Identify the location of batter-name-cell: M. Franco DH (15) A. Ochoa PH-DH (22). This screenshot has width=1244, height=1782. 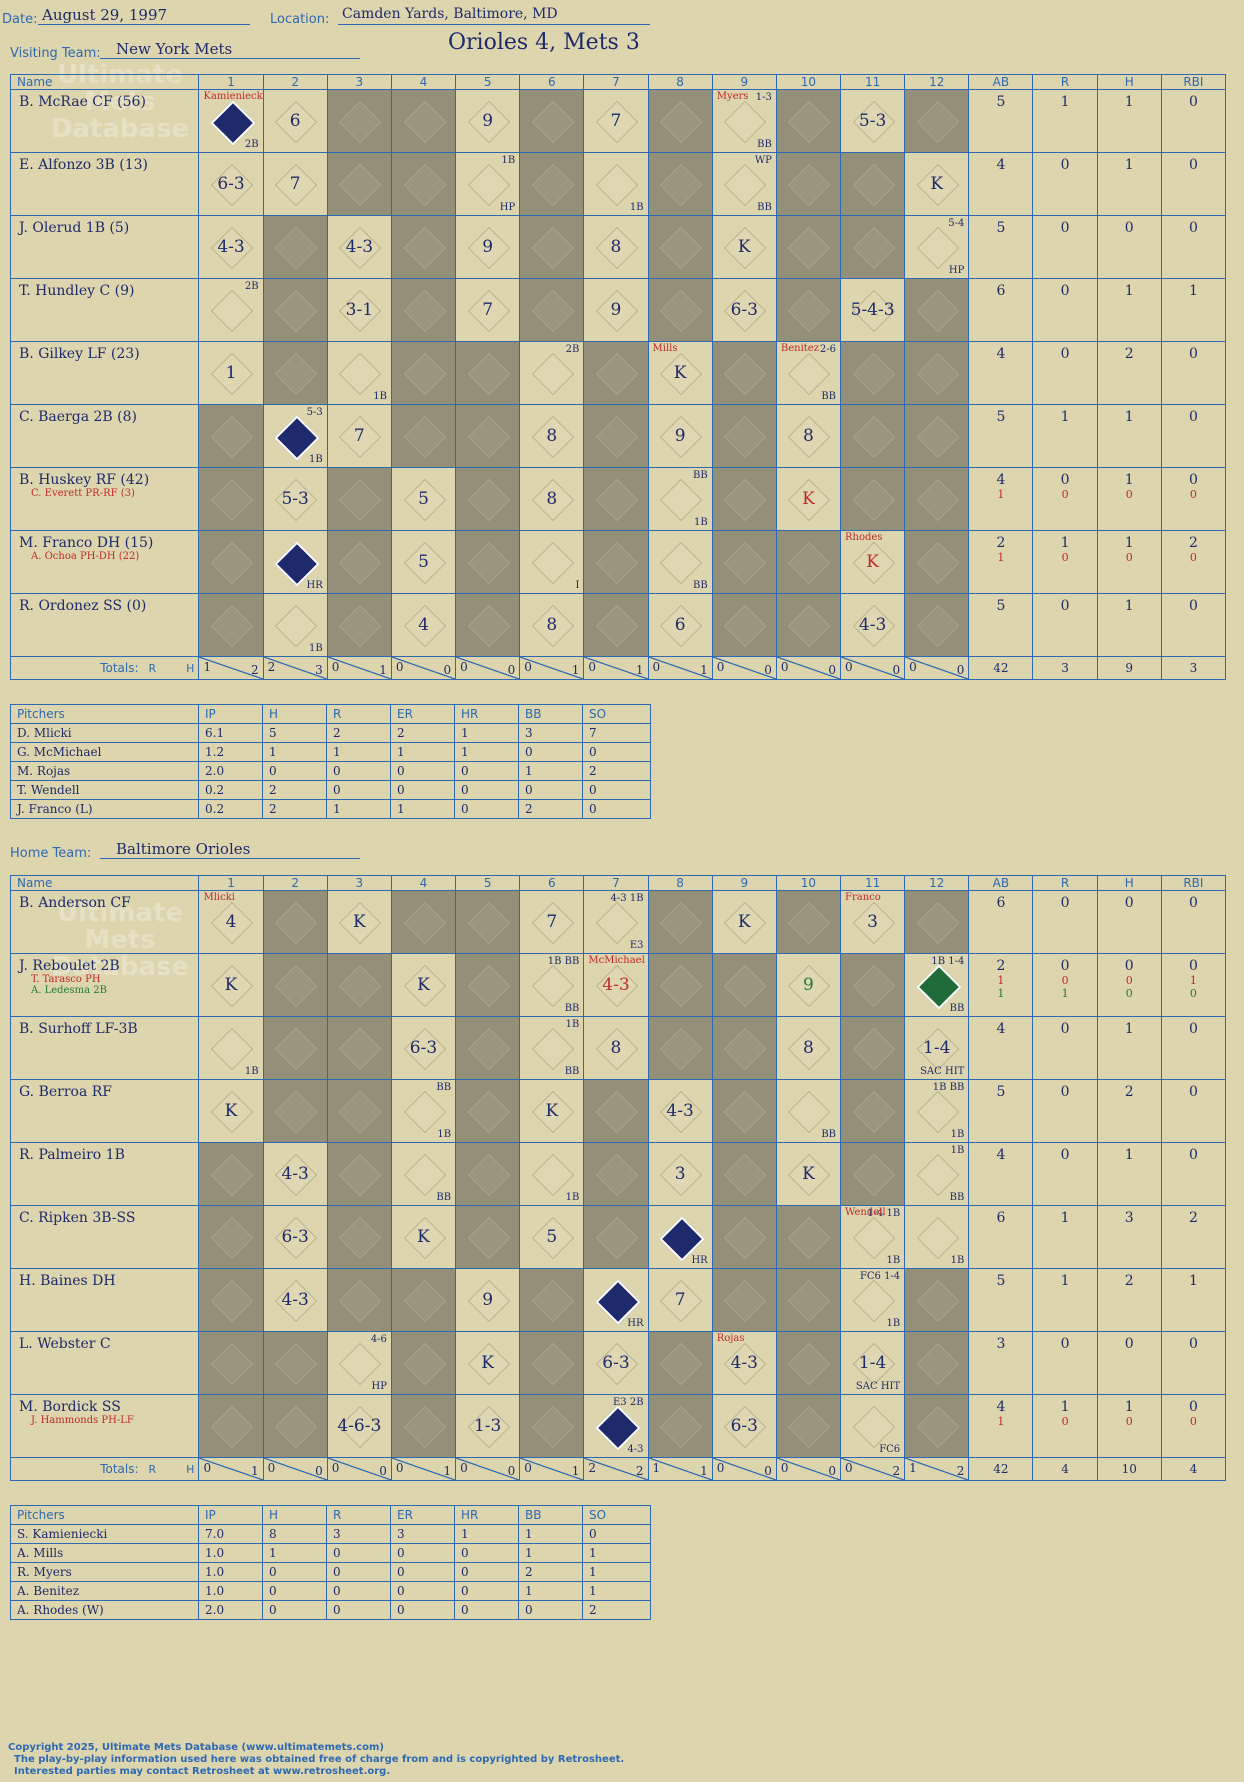
(104, 562).